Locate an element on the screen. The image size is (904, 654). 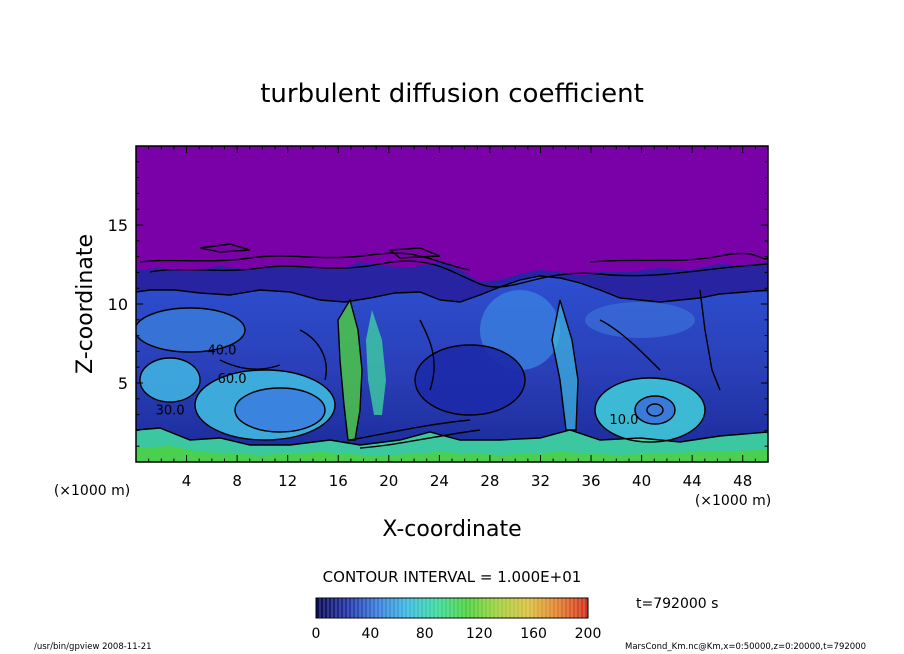
y-tick-label: 15 is located at coordinates (118, 225).